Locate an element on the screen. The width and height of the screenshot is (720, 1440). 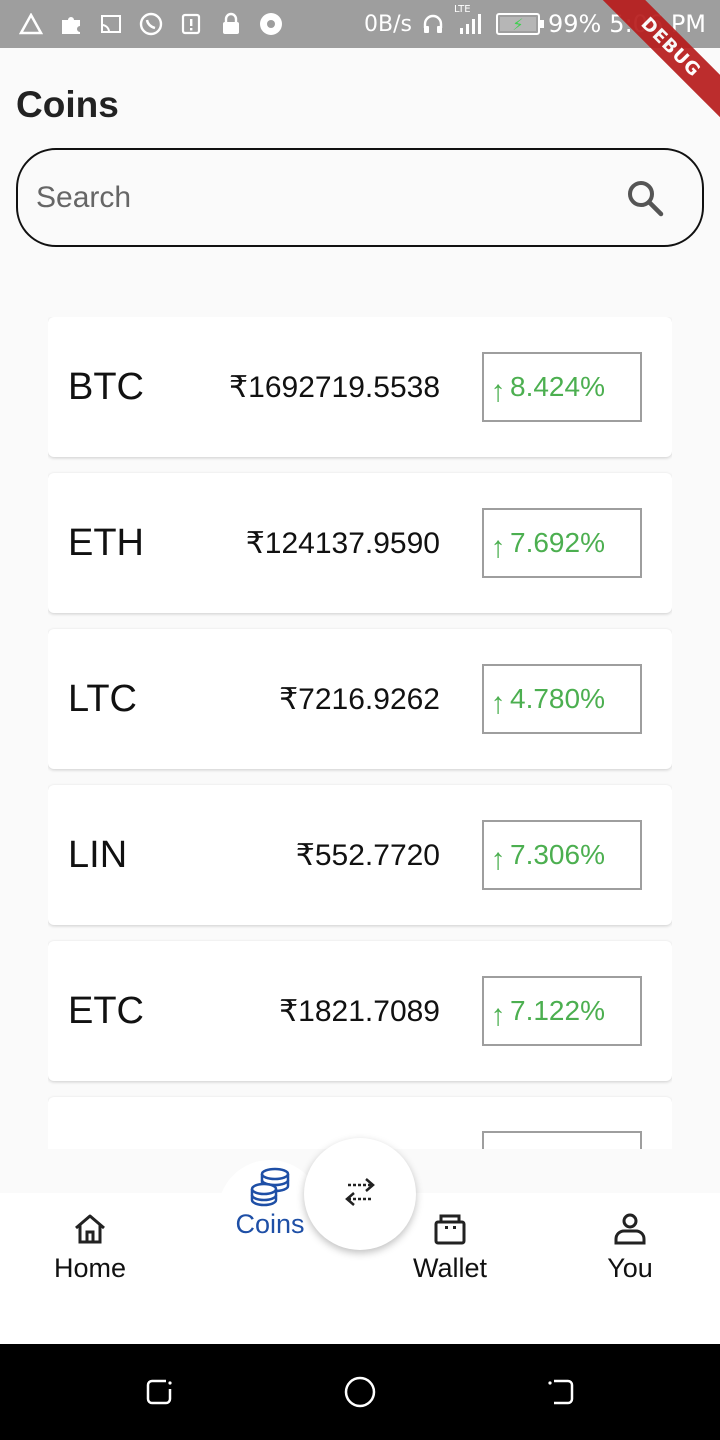
coin-price: ₹1821.7089 is located at coordinates (359, 1011).